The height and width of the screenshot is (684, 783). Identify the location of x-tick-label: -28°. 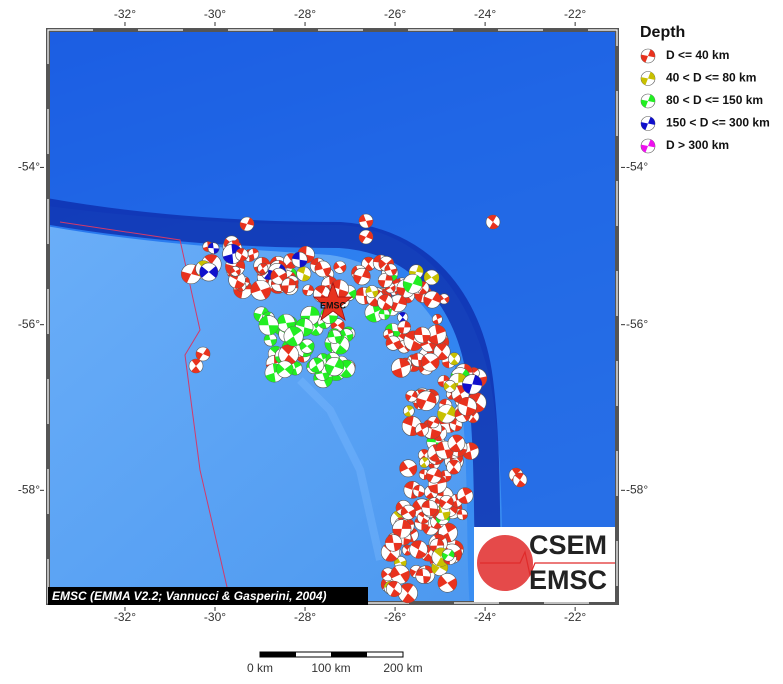
(305, 617).